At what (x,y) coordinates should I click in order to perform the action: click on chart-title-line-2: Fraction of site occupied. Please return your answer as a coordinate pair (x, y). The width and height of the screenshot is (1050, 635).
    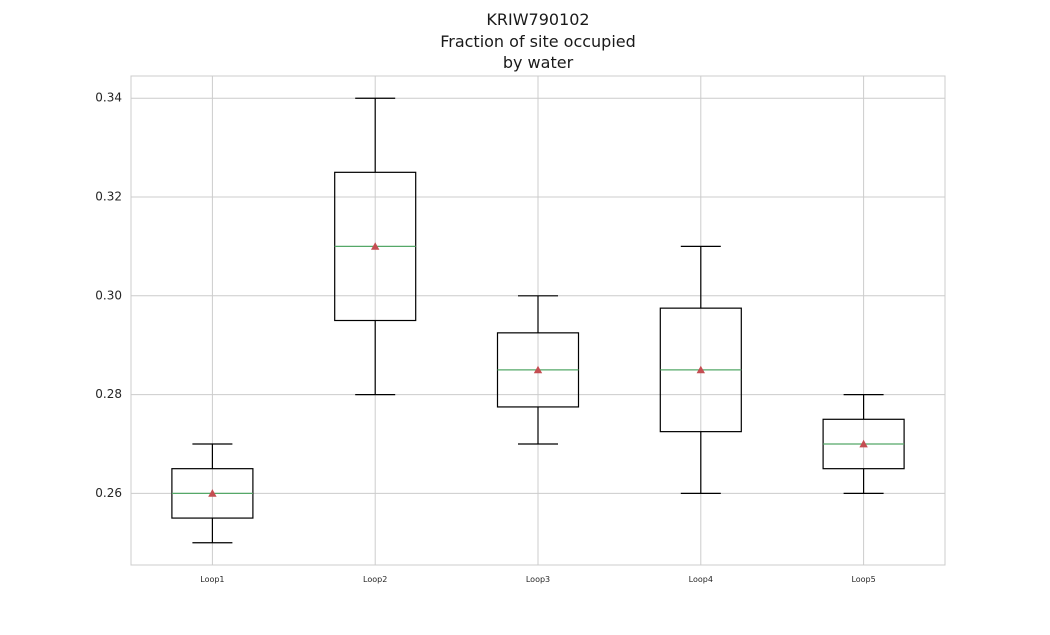
    Looking at the image, I should click on (538, 41).